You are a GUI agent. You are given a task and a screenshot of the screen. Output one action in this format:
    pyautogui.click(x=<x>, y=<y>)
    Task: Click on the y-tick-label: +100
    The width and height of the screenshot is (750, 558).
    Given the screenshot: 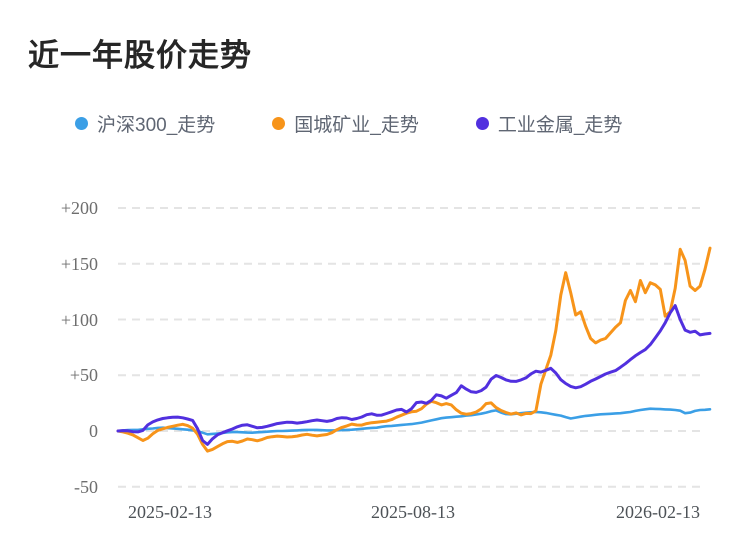 What is the action you would take?
    pyautogui.click(x=79, y=319)
    